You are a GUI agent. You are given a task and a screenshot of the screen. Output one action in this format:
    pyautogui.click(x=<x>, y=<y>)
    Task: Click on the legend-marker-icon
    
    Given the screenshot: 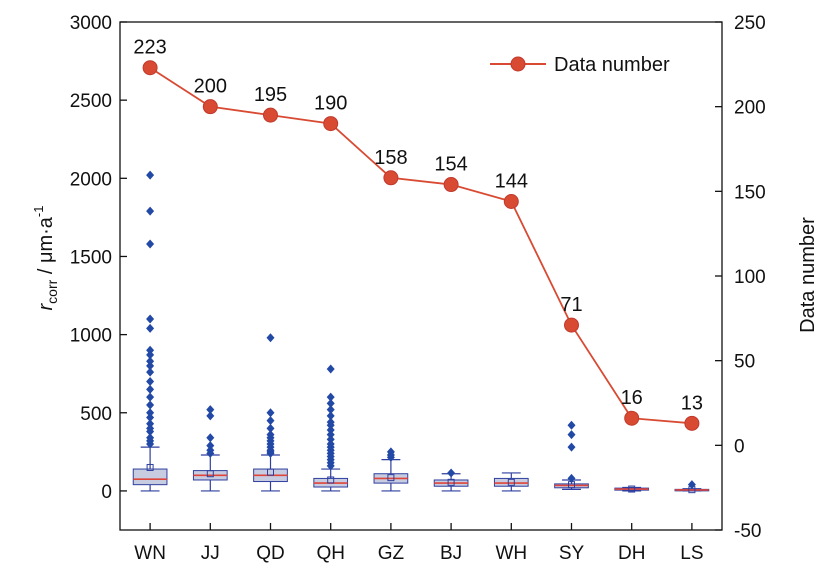 What is the action you would take?
    pyautogui.click(x=518, y=64)
    